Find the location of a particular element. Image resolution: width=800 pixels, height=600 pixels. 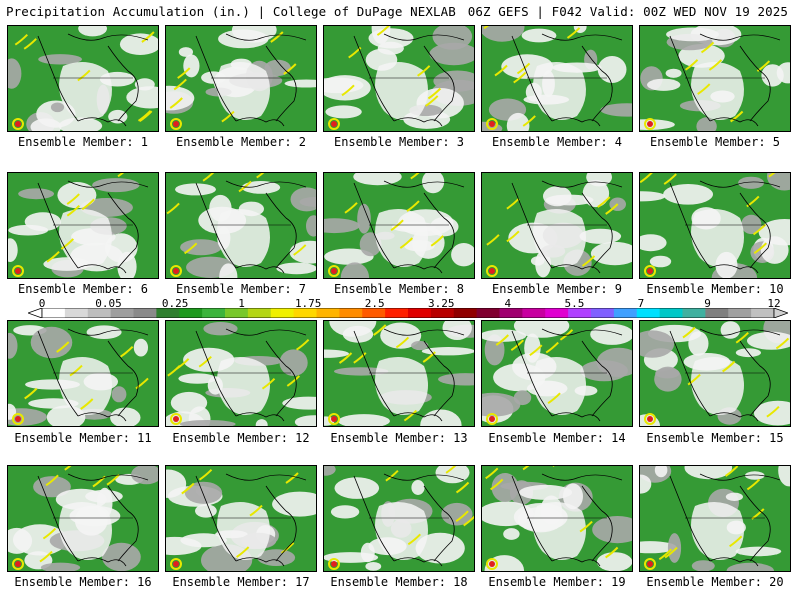

ensemble-member-label: Ensemble Member: 17 is located at coordinates (241, 582).